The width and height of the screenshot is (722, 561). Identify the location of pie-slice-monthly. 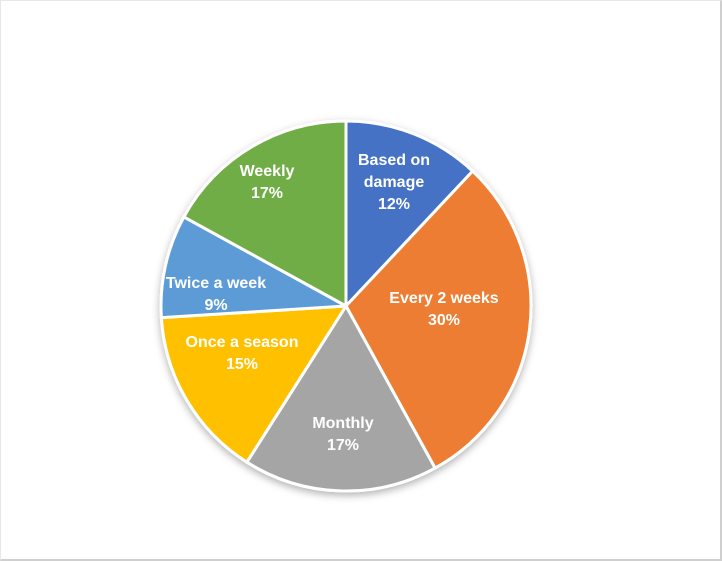
(341, 398).